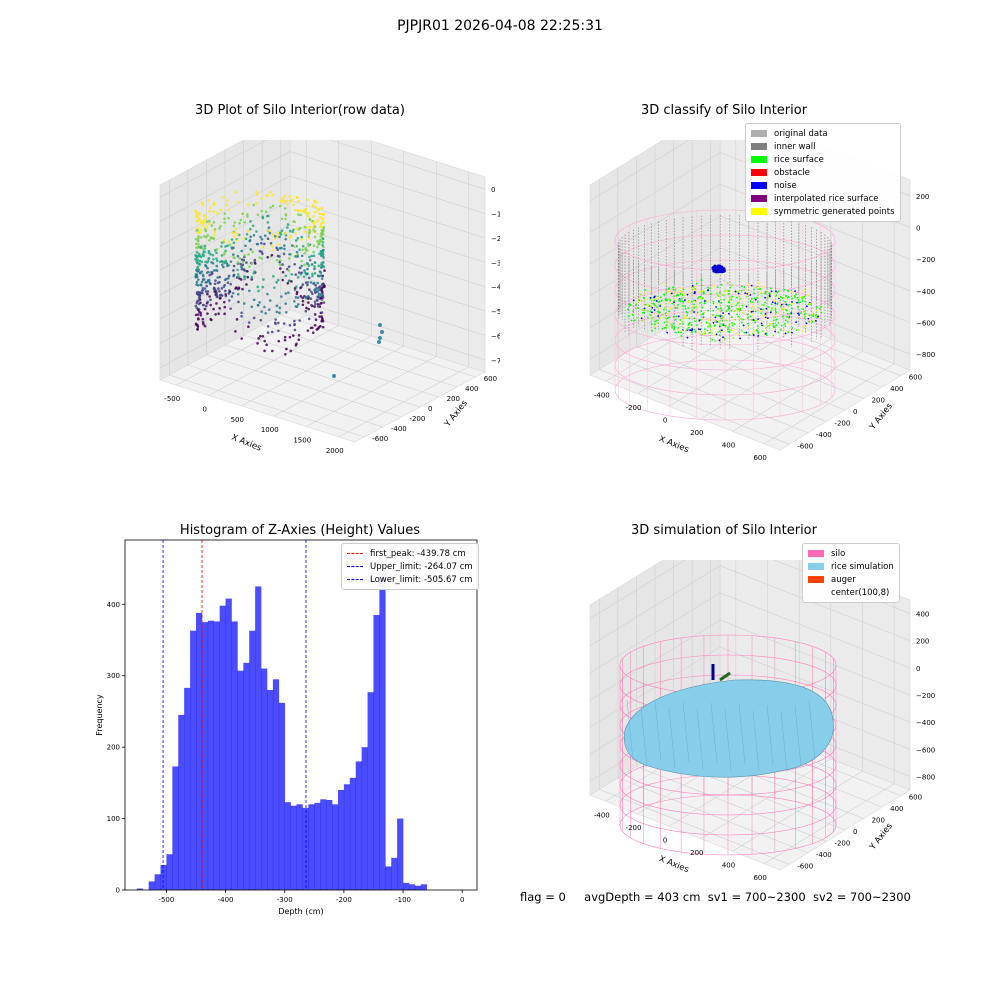 This screenshot has height=1000, width=1000. I want to click on legend-swatch, so click(759, 133).